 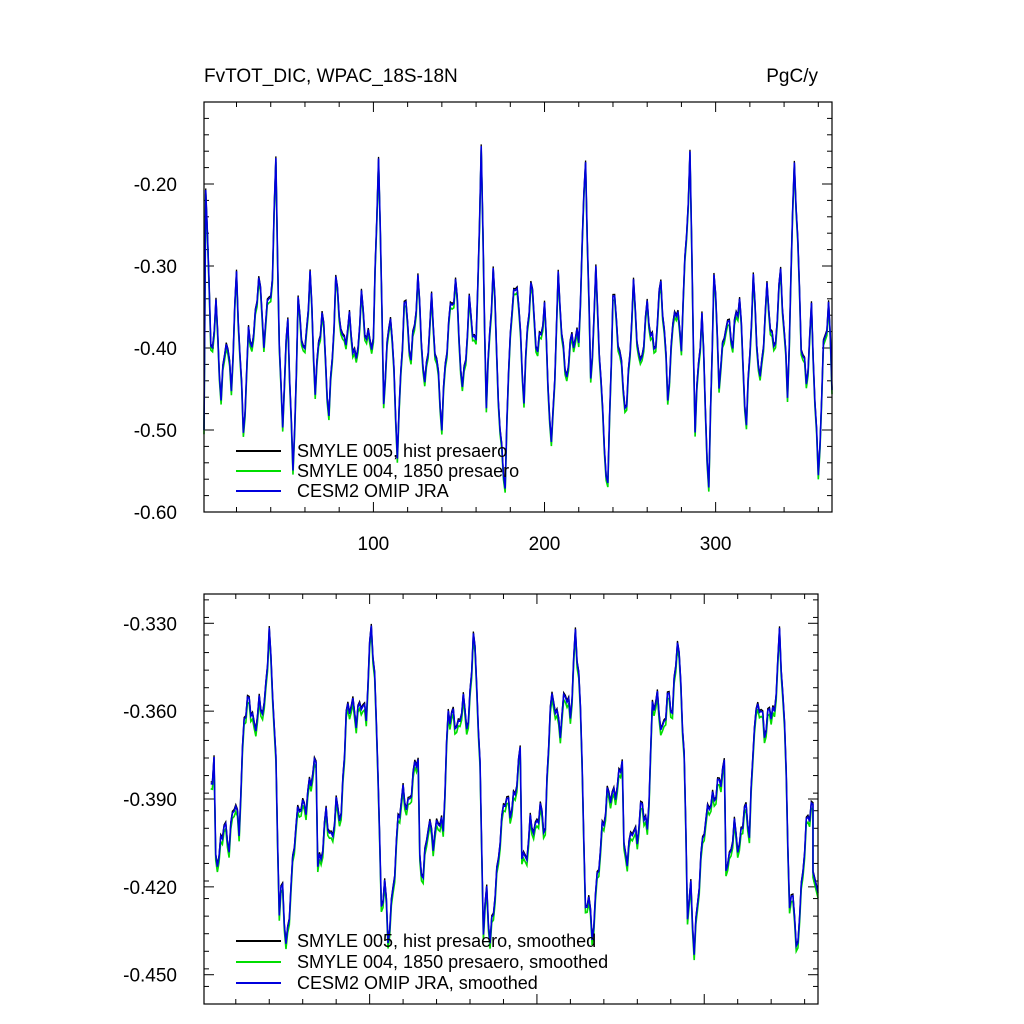 I want to click on x-tick-label: 100, so click(x=374, y=544).